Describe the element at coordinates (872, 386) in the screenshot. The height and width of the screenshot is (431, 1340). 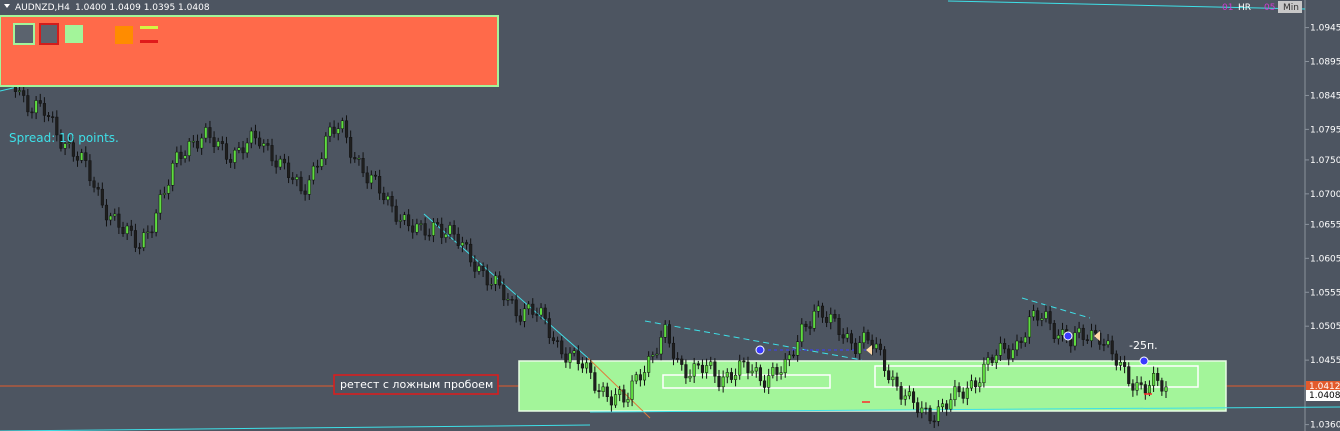
I see `support-zone` at that location.